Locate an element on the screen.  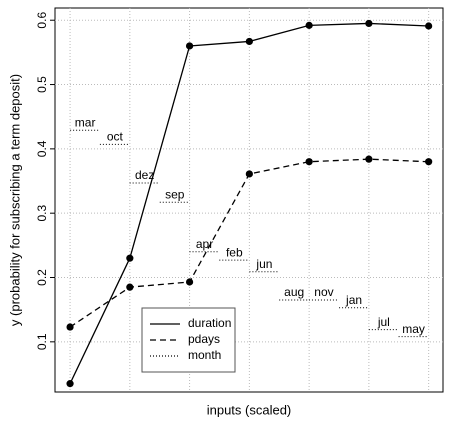
month-label: mar is located at coordinates (85, 122).